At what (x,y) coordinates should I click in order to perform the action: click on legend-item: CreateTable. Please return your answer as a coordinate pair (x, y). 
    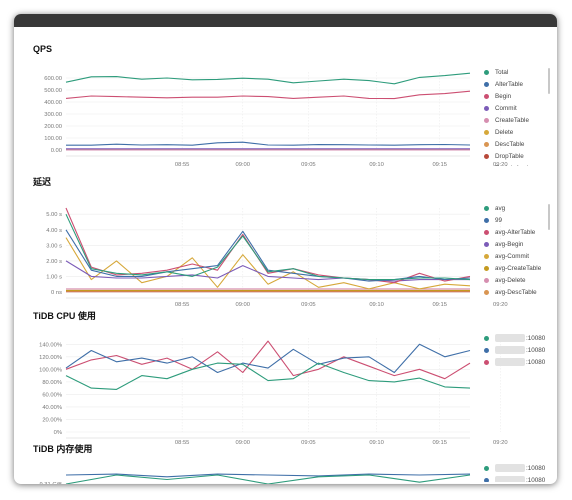
    Looking at the image, I should click on (520, 120).